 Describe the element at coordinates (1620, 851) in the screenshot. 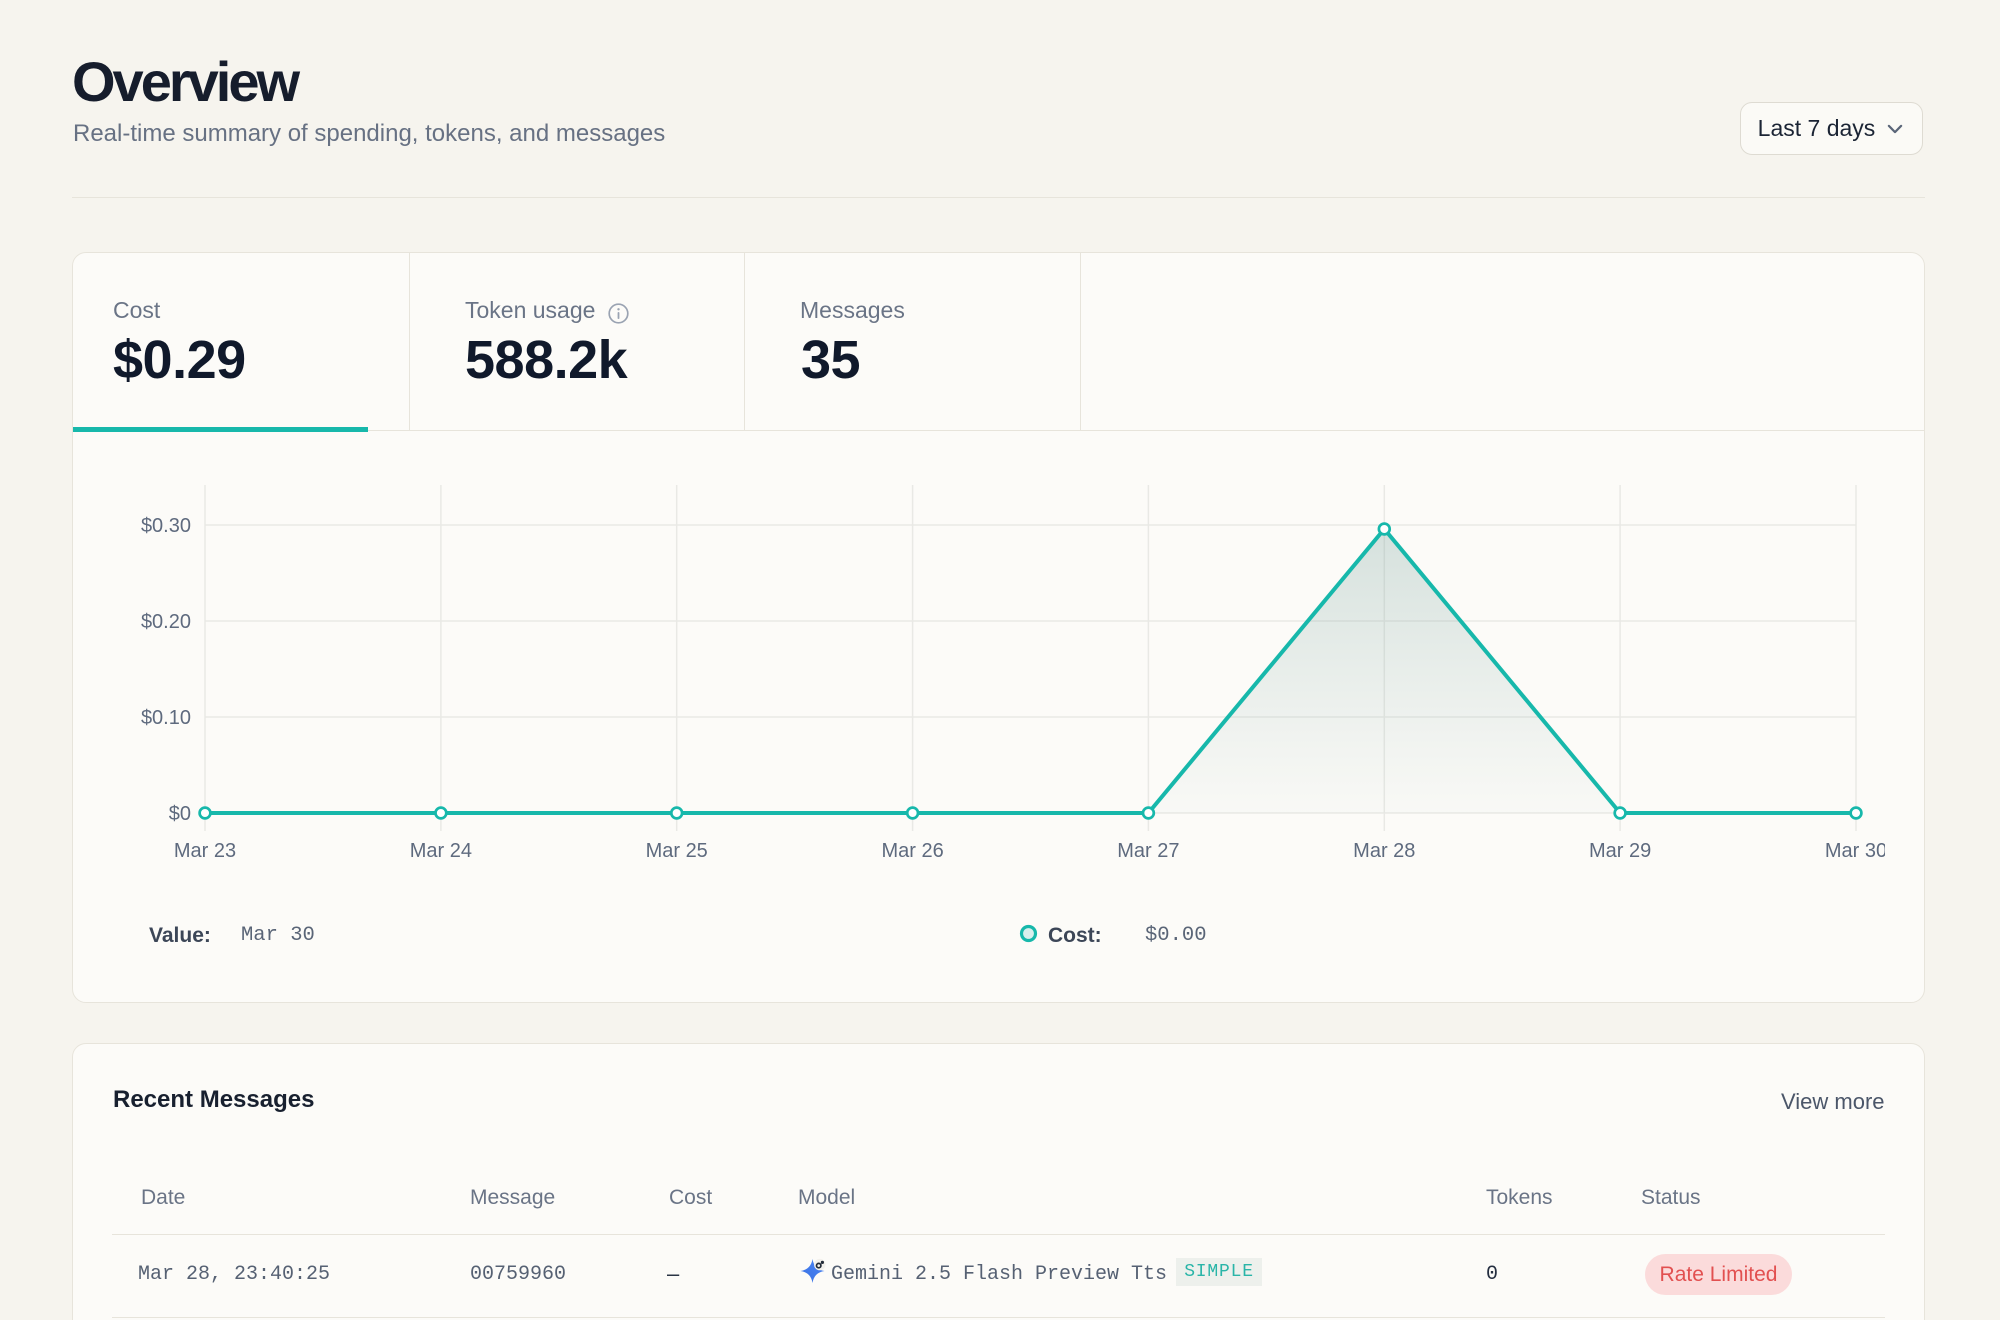

I see `svg-text: Mar 29` at that location.